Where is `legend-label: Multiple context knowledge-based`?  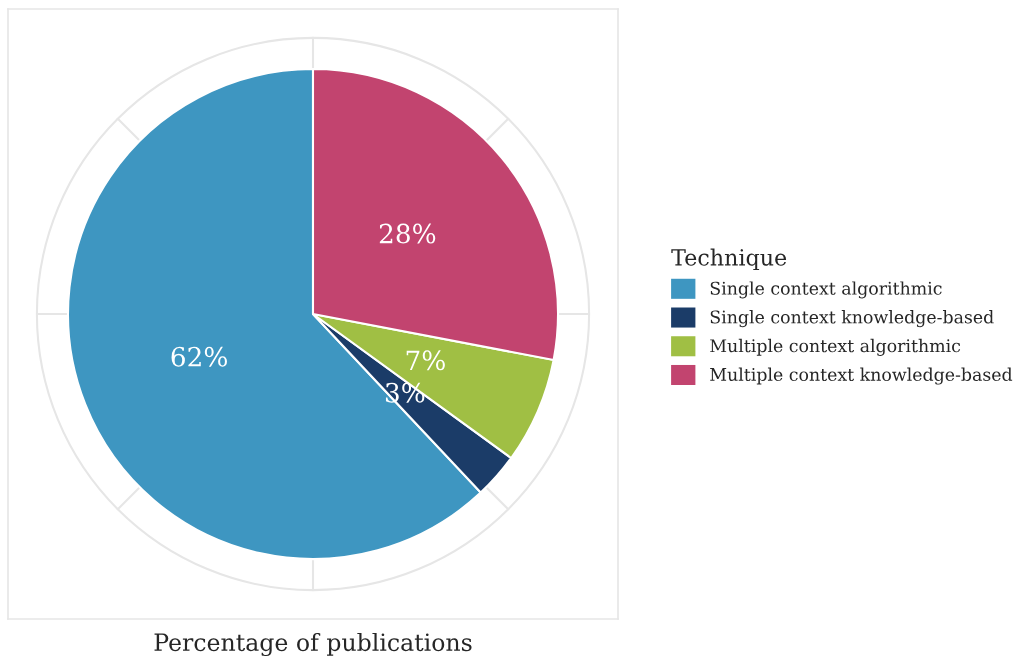
legend-label: Multiple context knowledge-based is located at coordinates (861, 376).